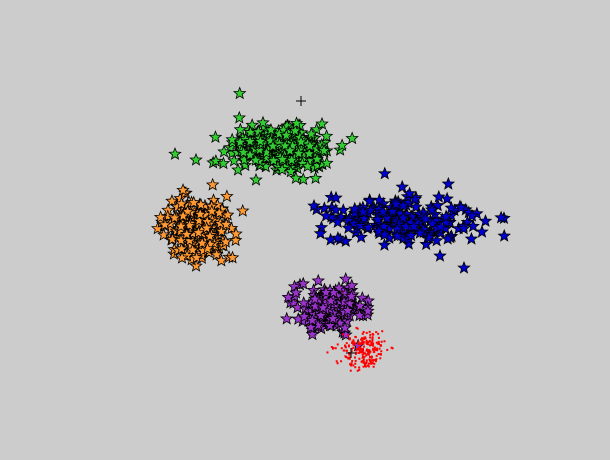 This screenshot has width=610, height=460. What do you see at coordinates (326, 227) in the screenshot?
I see `annotation-layer` at bounding box center [326, 227].